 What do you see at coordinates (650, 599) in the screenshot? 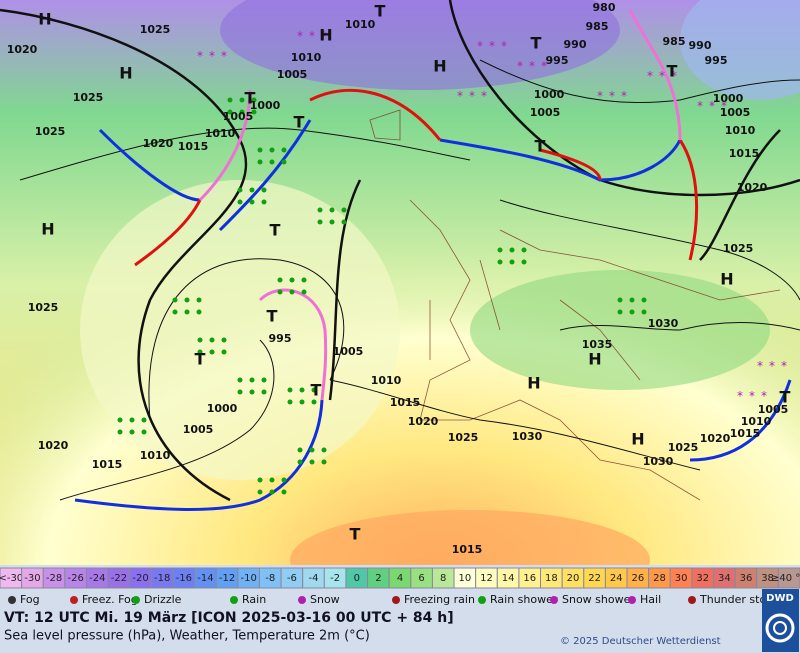
I see `legend-label: Hail` at bounding box center [650, 599].